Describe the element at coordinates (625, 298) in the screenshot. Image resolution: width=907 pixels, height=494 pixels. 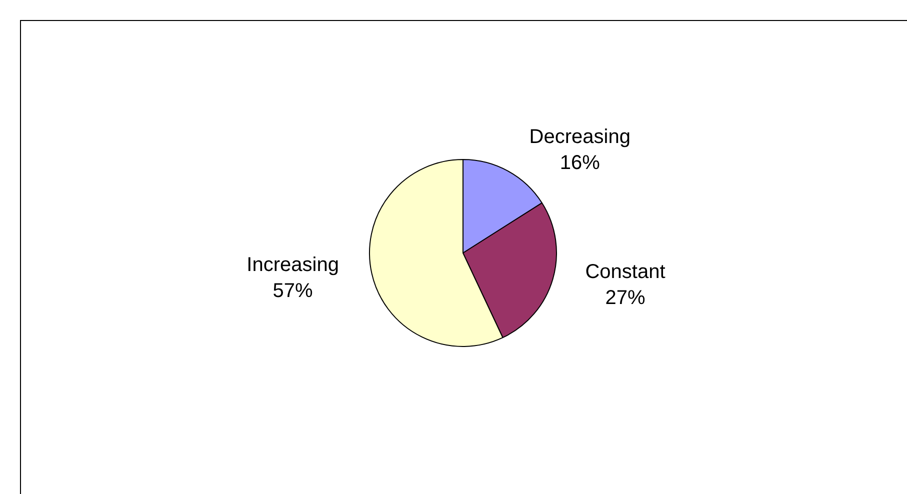
I see `data-label: 27%` at that location.